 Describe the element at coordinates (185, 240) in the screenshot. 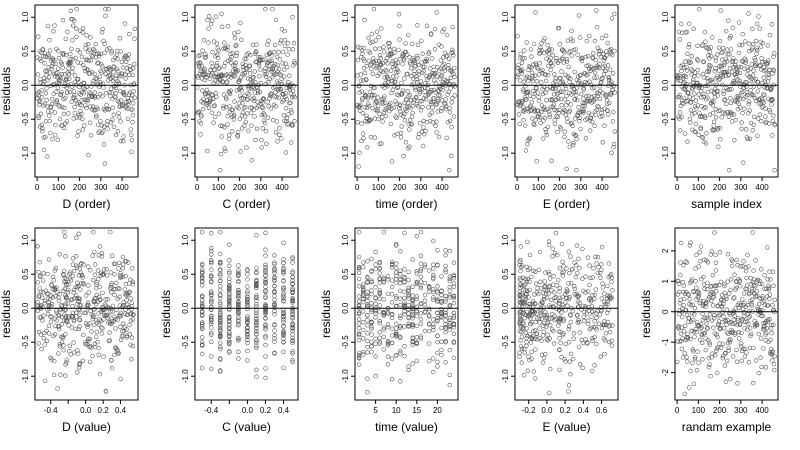

I see `y-tick-label: 1.0` at that location.